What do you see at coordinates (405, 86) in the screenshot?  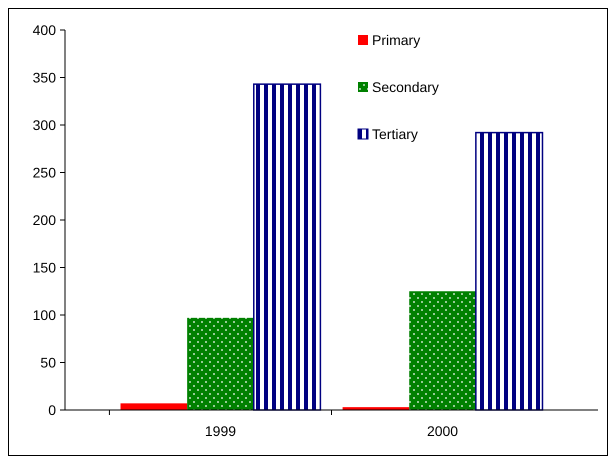 I see `legend-label: Secondary` at bounding box center [405, 86].